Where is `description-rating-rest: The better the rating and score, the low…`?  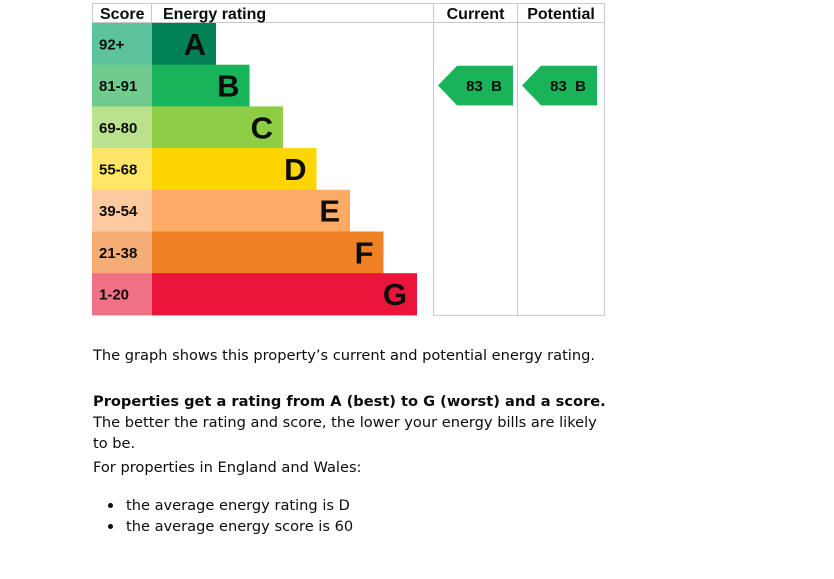
description-rating-rest: The better the rating and score, the low… is located at coordinates (345, 433).